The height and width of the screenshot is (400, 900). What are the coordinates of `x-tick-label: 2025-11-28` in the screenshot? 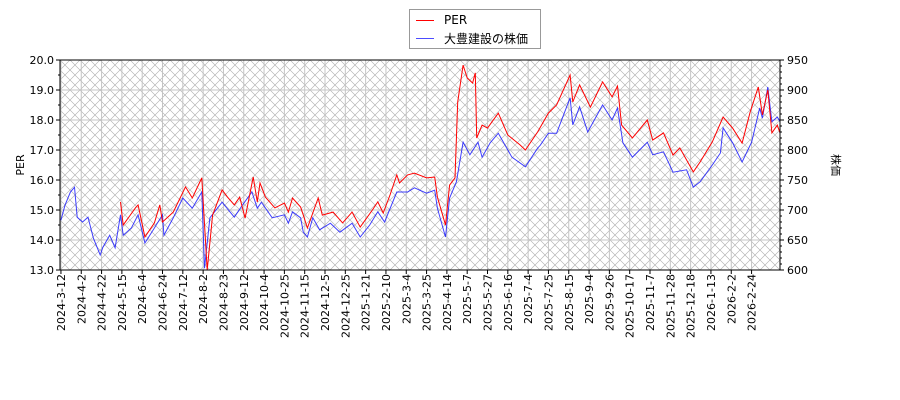 It's located at (670, 306).